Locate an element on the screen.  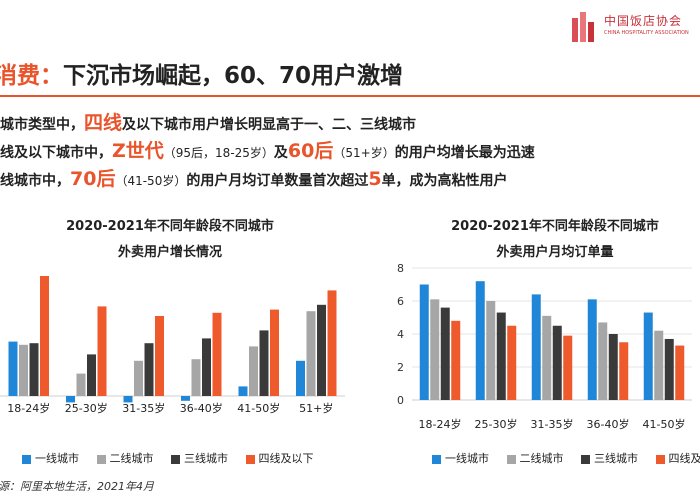
bullet-text: 的用户均增长最为迅速 is located at coordinates (464, 153).